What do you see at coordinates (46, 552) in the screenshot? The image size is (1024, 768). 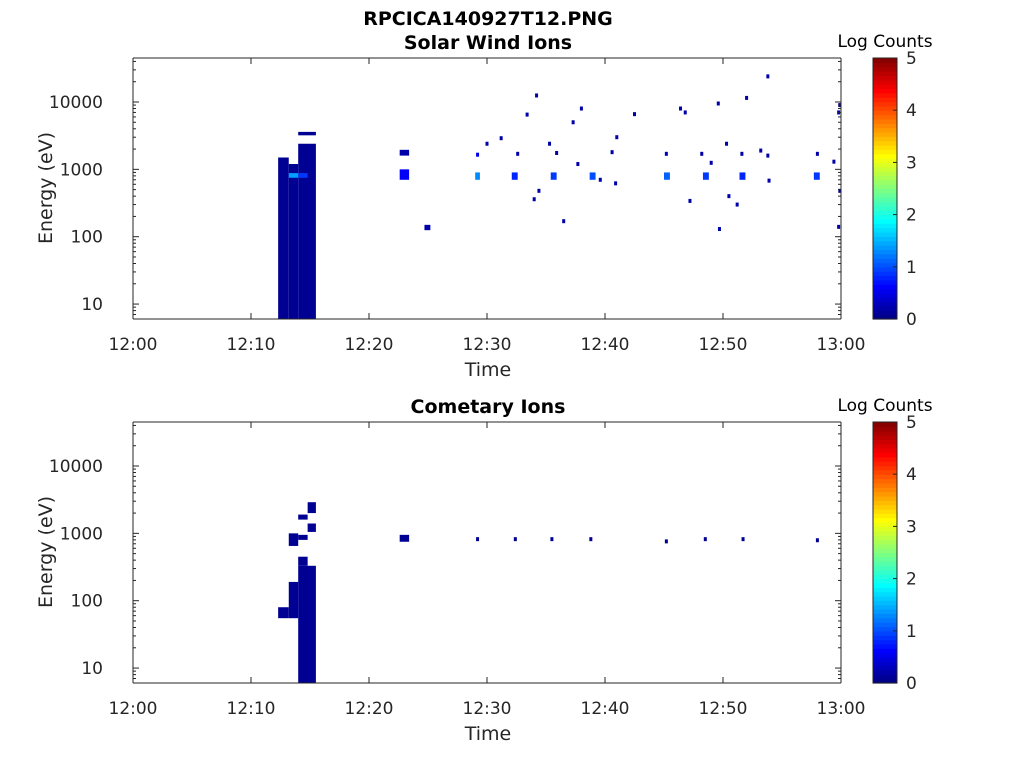 I see `cometary-ylabel: Energy (eV)` at bounding box center [46, 552].